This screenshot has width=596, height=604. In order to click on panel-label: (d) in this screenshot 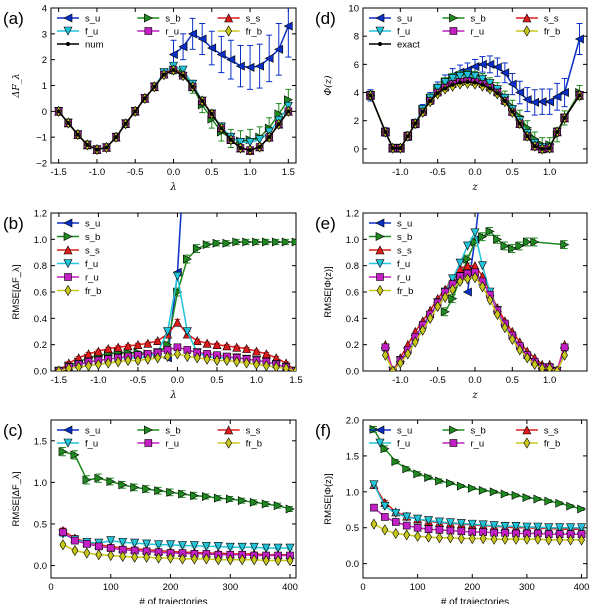, I will do `click(325, 18)`.